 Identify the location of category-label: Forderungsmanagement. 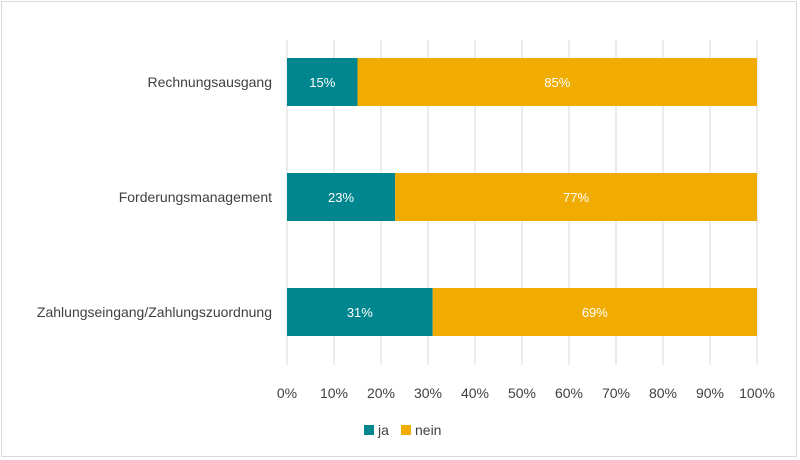
(195, 197).